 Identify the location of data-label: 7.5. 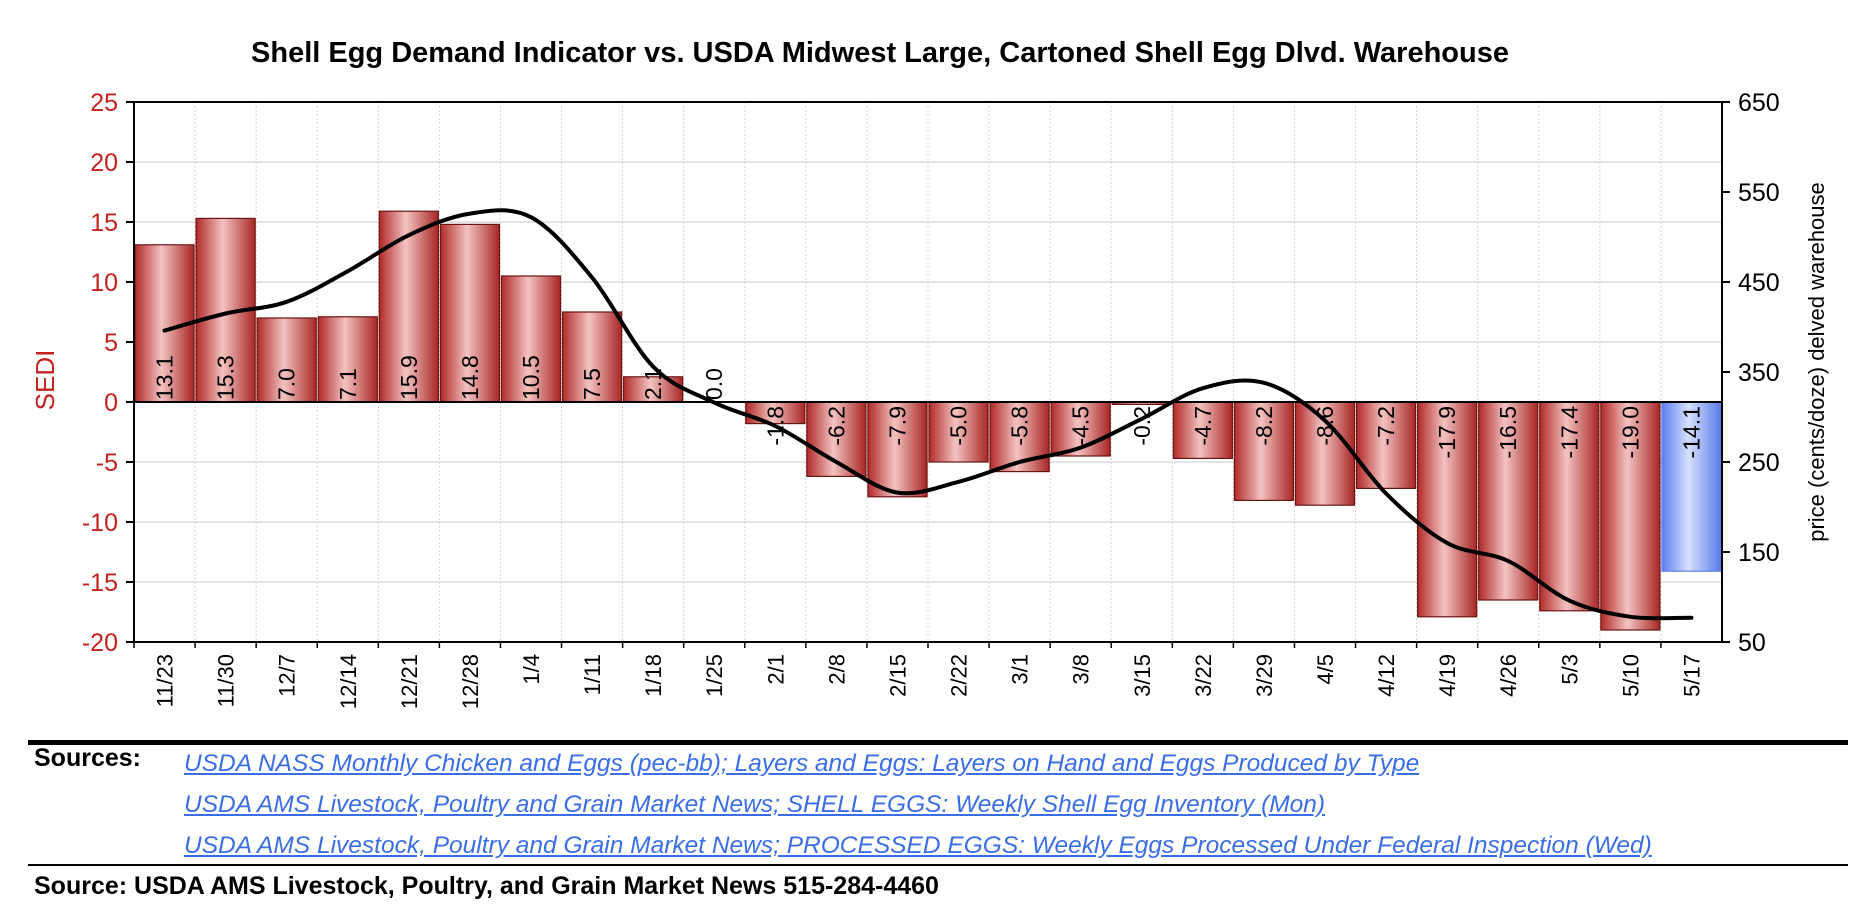
(592, 384).